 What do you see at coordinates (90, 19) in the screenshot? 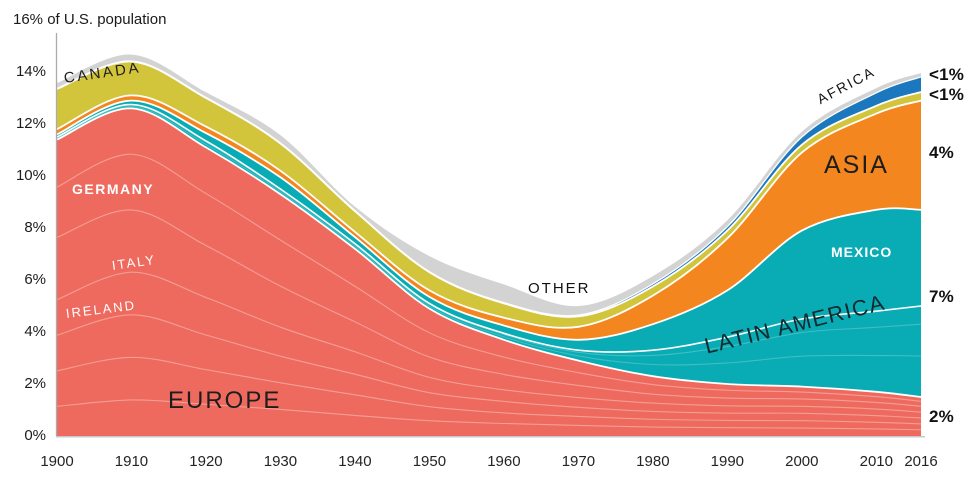
I see `y-axis-title: 16% of U.S. population` at bounding box center [90, 19].